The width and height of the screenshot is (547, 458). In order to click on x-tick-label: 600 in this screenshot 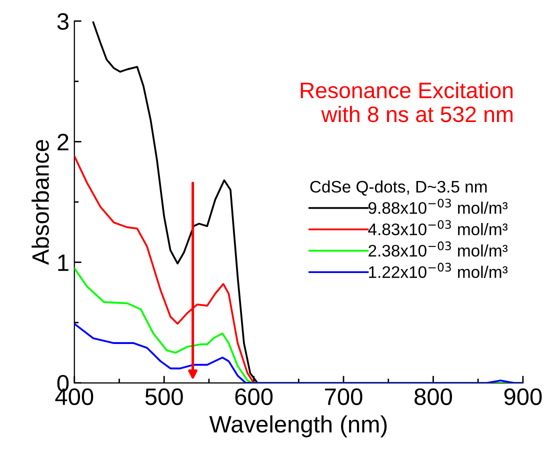, I will do `click(254, 397)`.